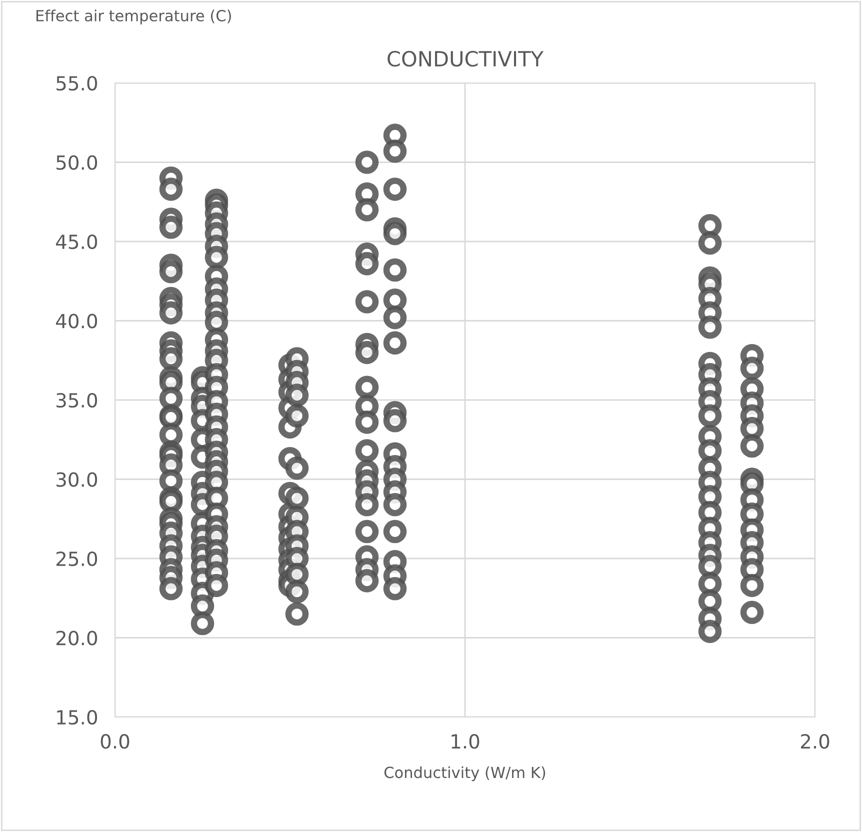 This screenshot has height=832, width=862. Describe the element at coordinates (77, 558) in the screenshot. I see `y-tick-label: 25.0` at that location.